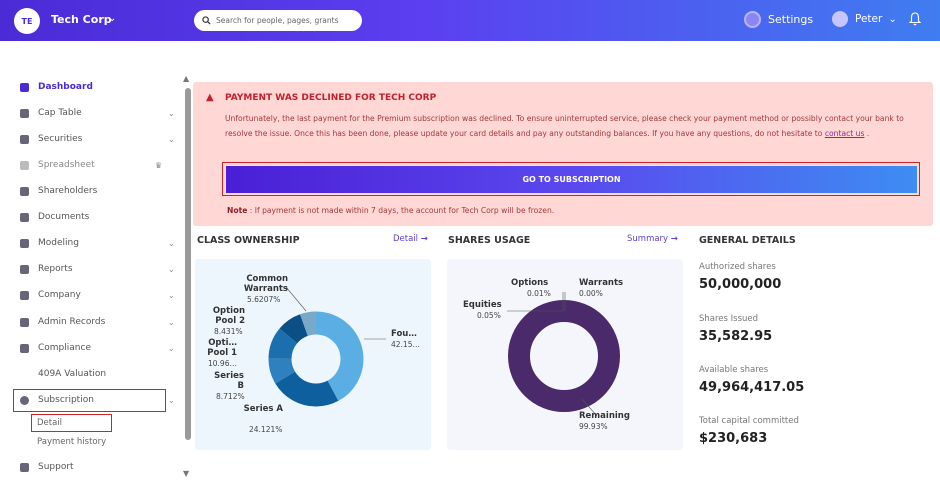 This screenshot has width=940, height=488. Describe the element at coordinates (24, 348) in the screenshot. I see `shield-icon` at that location.